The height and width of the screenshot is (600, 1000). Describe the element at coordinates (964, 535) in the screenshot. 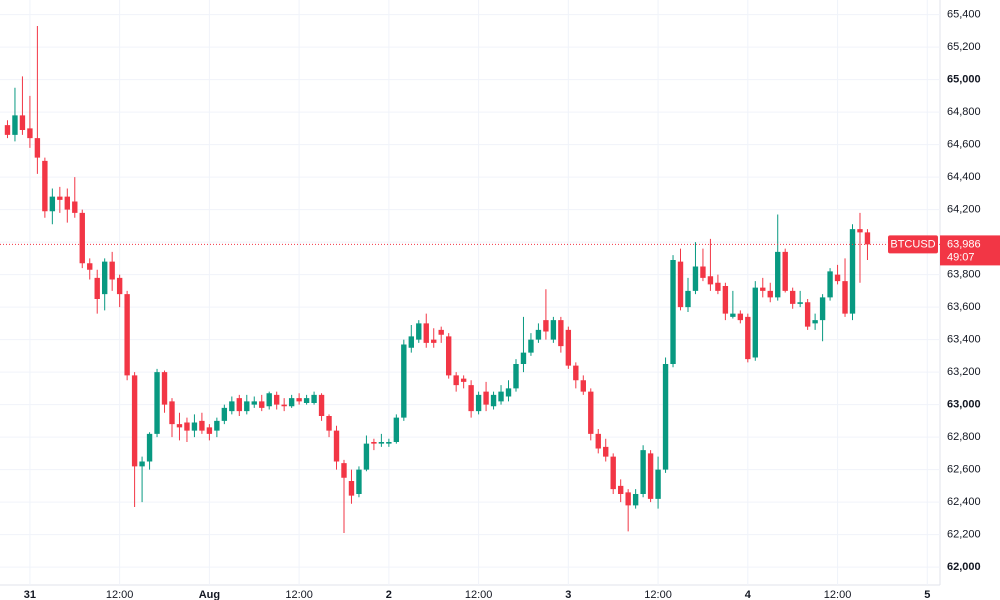

I see `y-tick-label: 62,200` at that location.